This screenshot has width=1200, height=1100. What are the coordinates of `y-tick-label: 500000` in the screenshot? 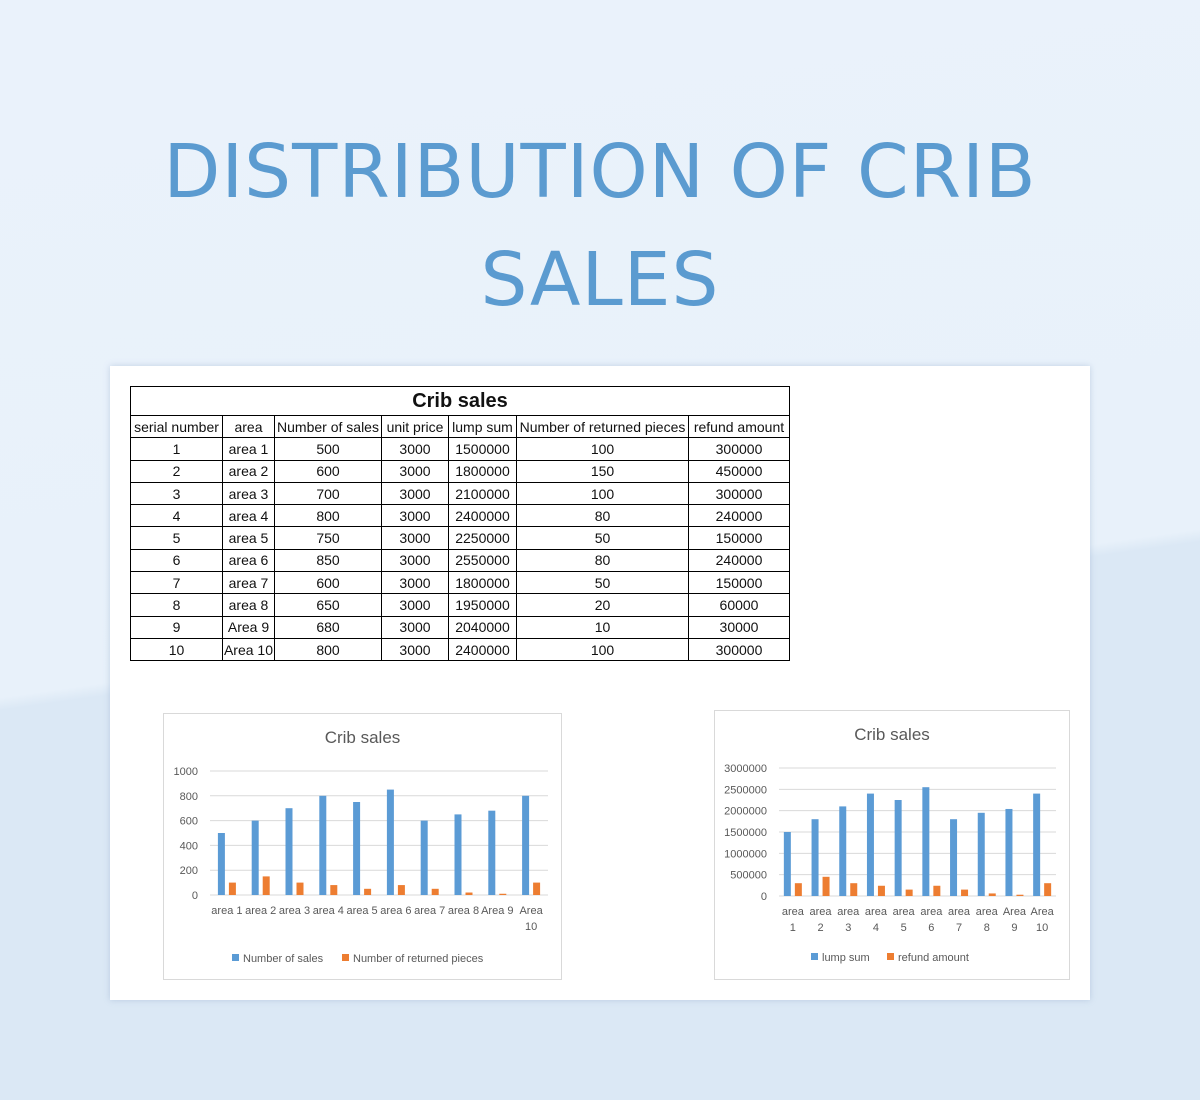 It's located at (748, 876).